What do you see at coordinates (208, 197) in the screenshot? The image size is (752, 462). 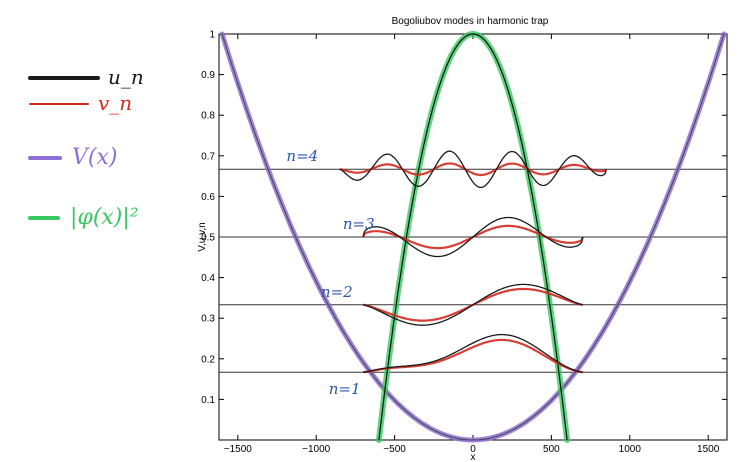 I see `y-tick-label: 0.6` at bounding box center [208, 197].